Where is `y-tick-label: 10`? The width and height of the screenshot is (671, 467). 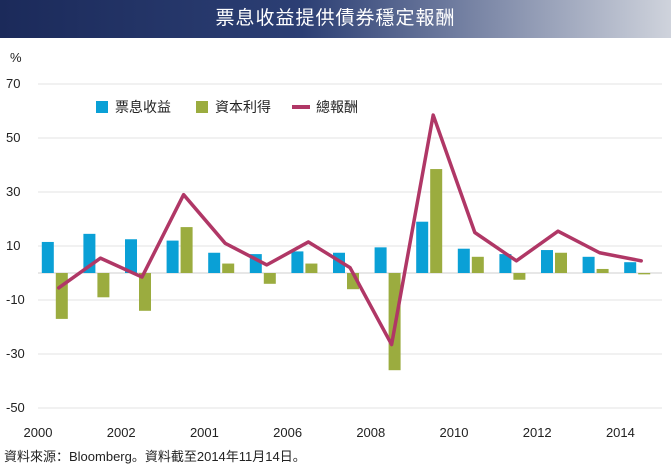 y-tick-label: 10 is located at coordinates (13, 245).